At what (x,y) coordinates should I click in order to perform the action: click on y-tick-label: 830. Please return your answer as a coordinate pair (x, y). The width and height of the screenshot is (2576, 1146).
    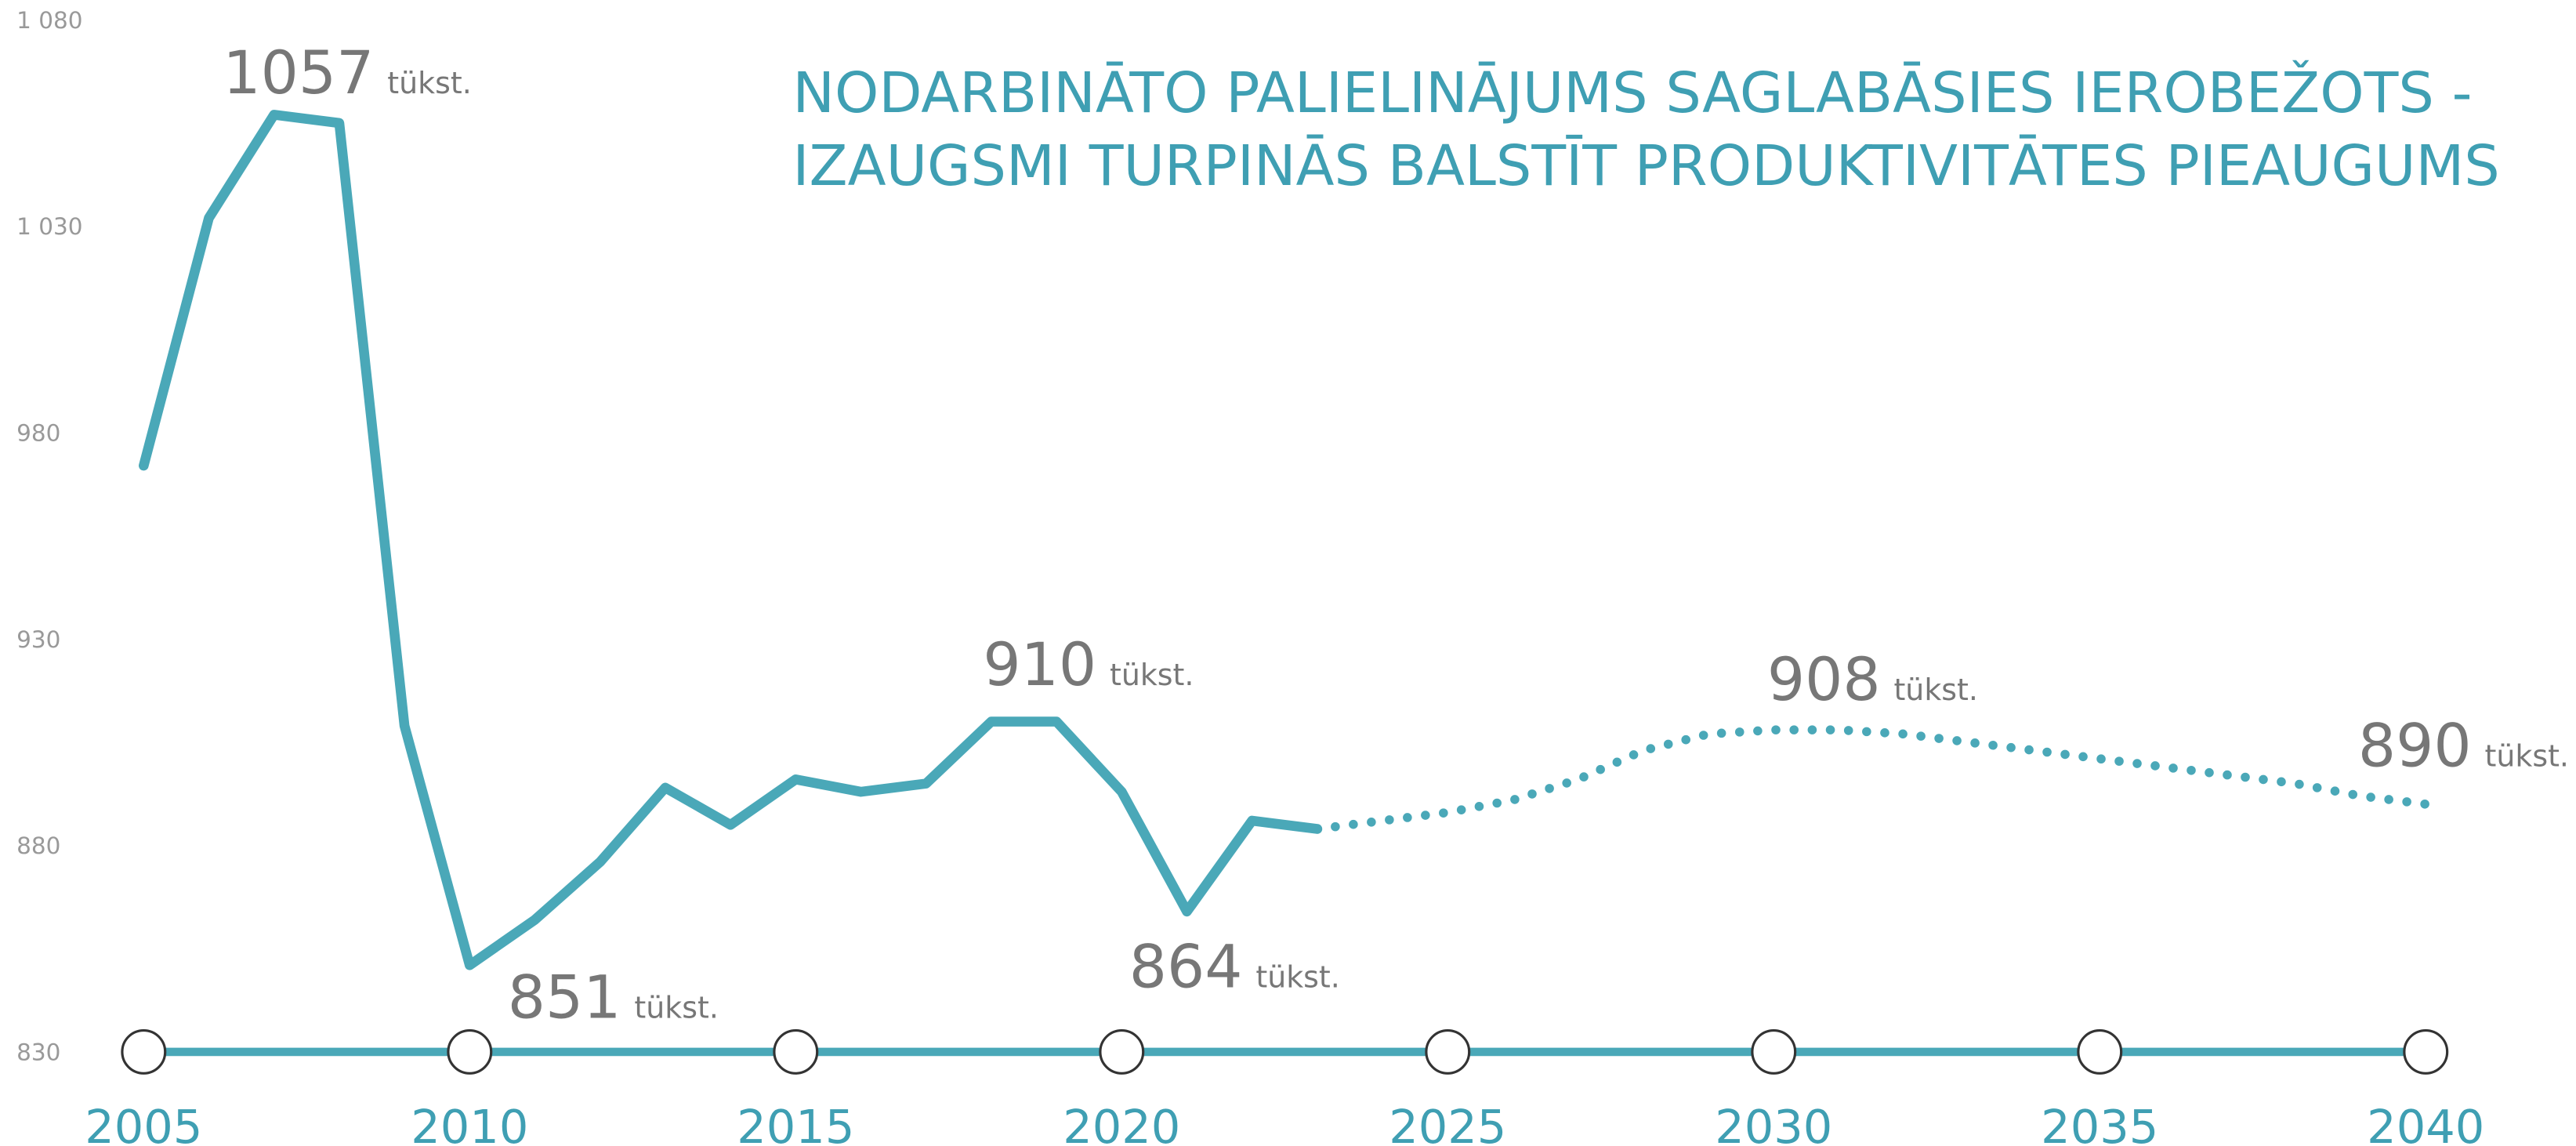
    Looking at the image, I should click on (38, 1052).